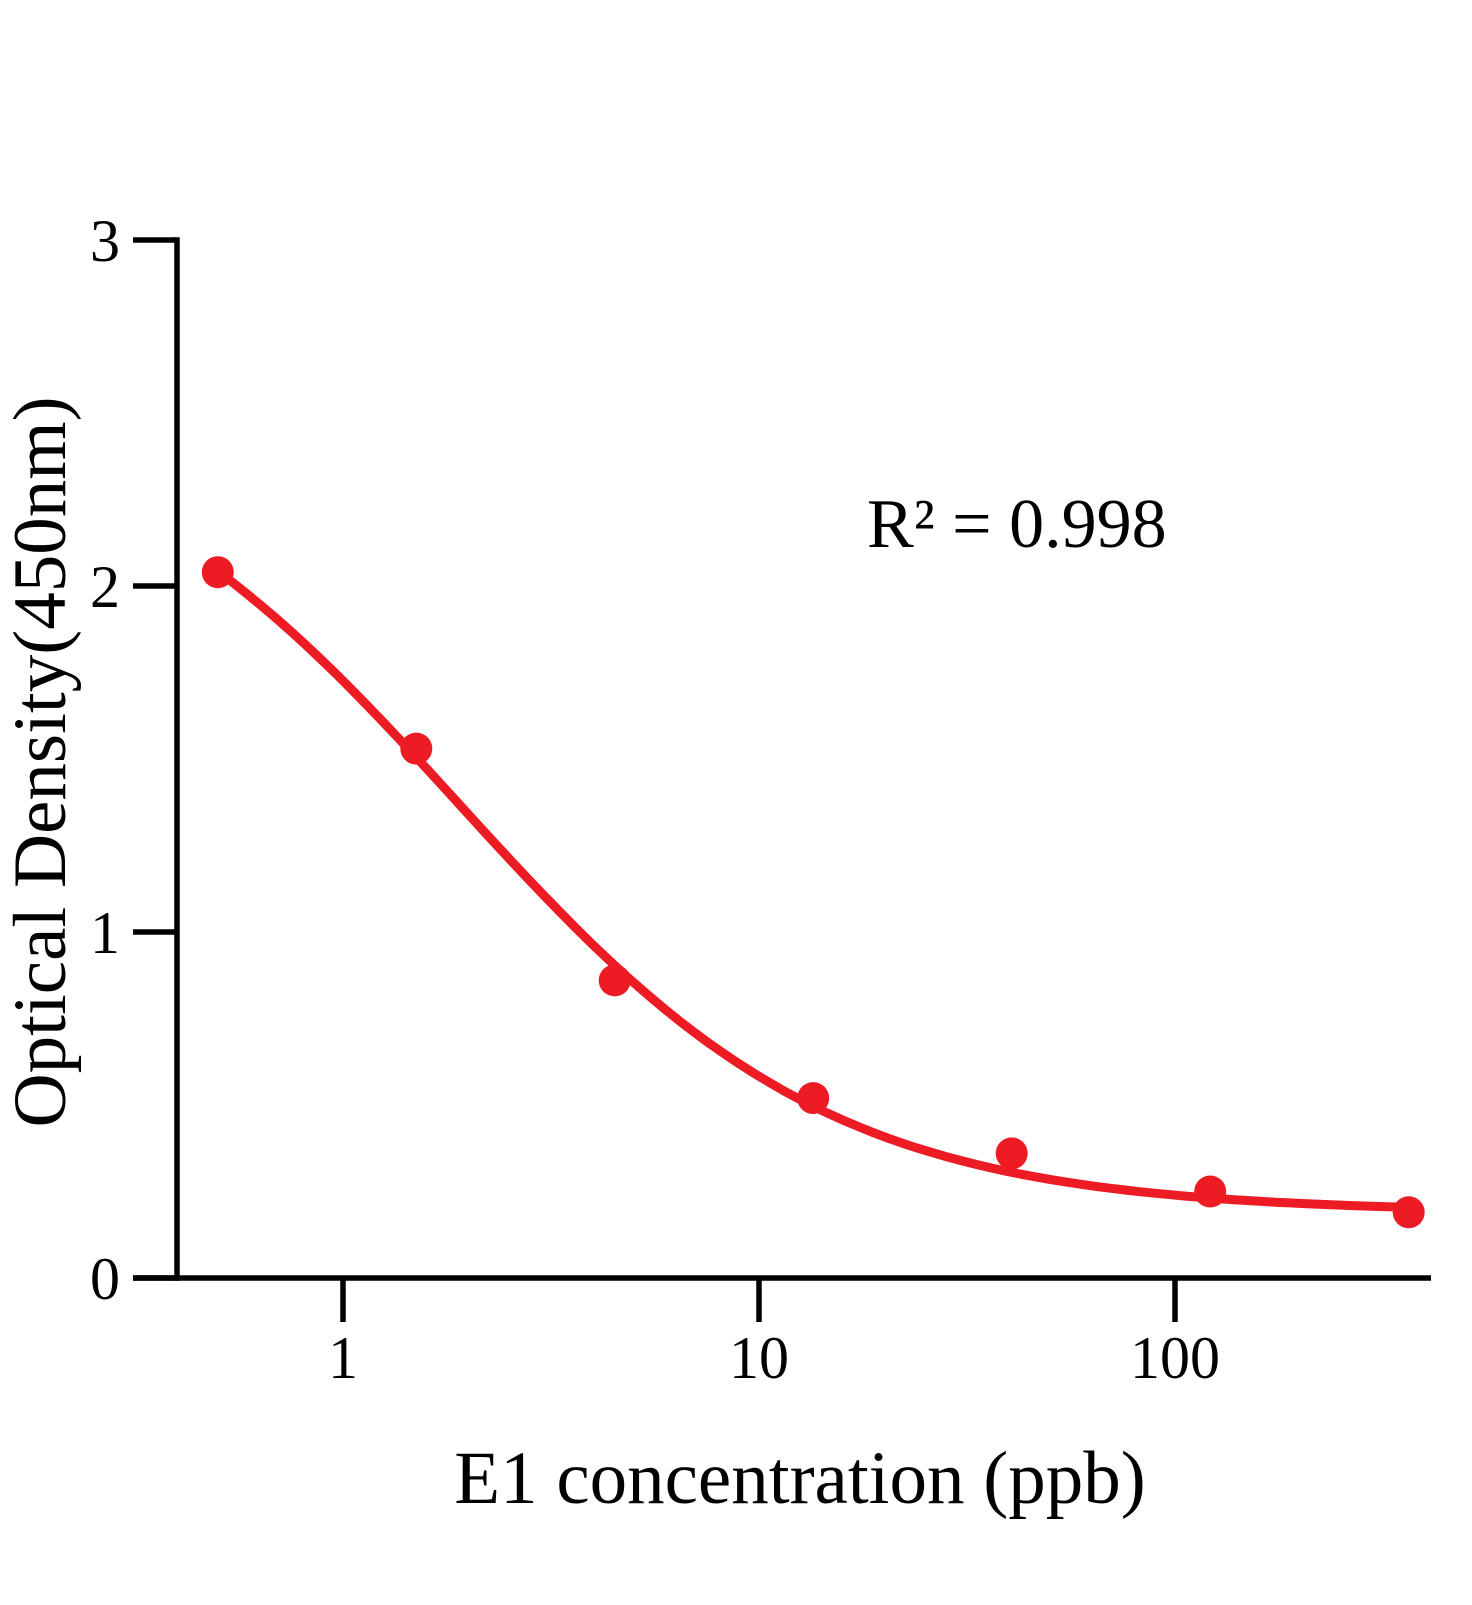 Image resolution: width=1472 pixels, height=1605 pixels. What do you see at coordinates (105, 587) in the screenshot?
I see `y-tick-label: 2` at bounding box center [105, 587].